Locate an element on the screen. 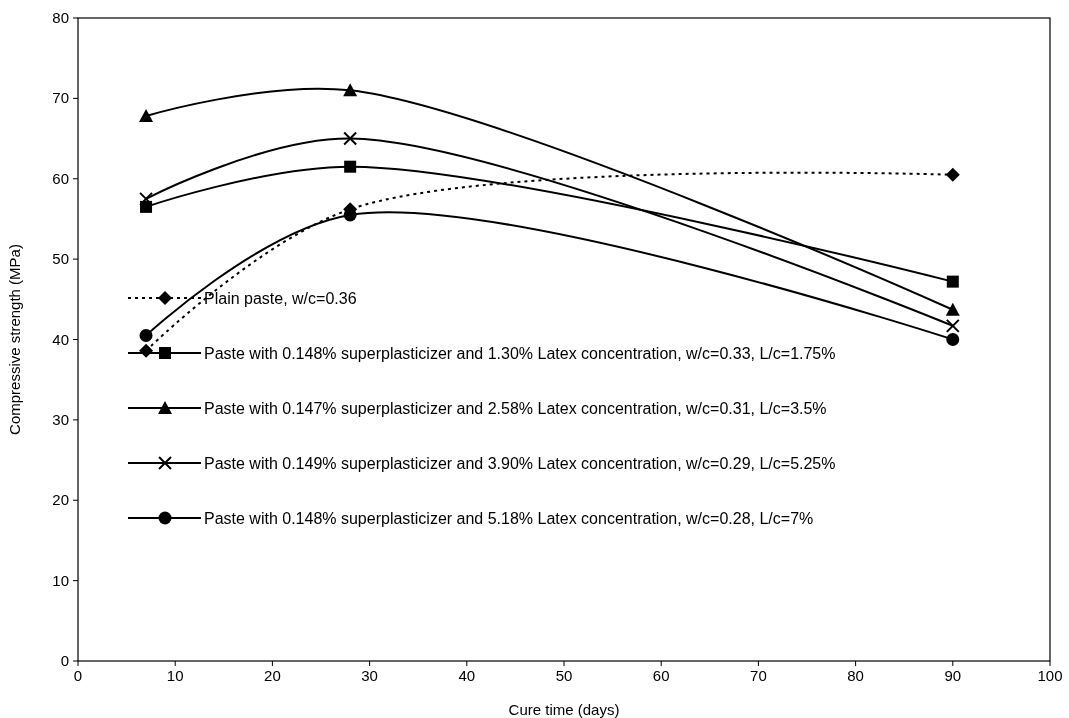  x-tick-label: 40 is located at coordinates (467, 675).